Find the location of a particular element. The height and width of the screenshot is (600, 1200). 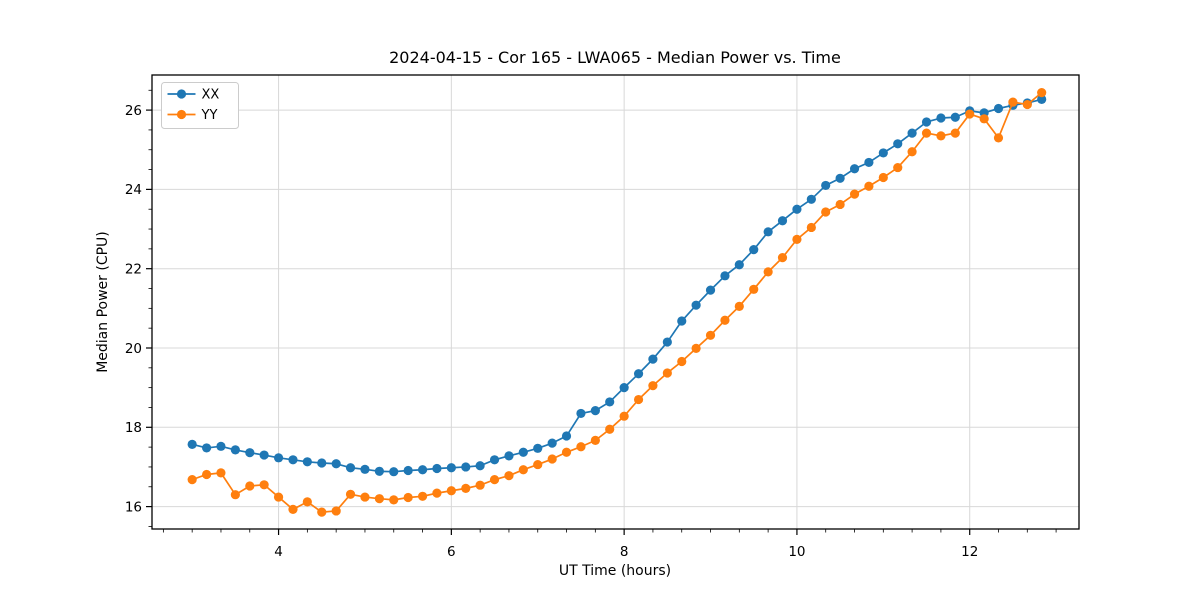

x-tick-label: 4 is located at coordinates (278, 552).